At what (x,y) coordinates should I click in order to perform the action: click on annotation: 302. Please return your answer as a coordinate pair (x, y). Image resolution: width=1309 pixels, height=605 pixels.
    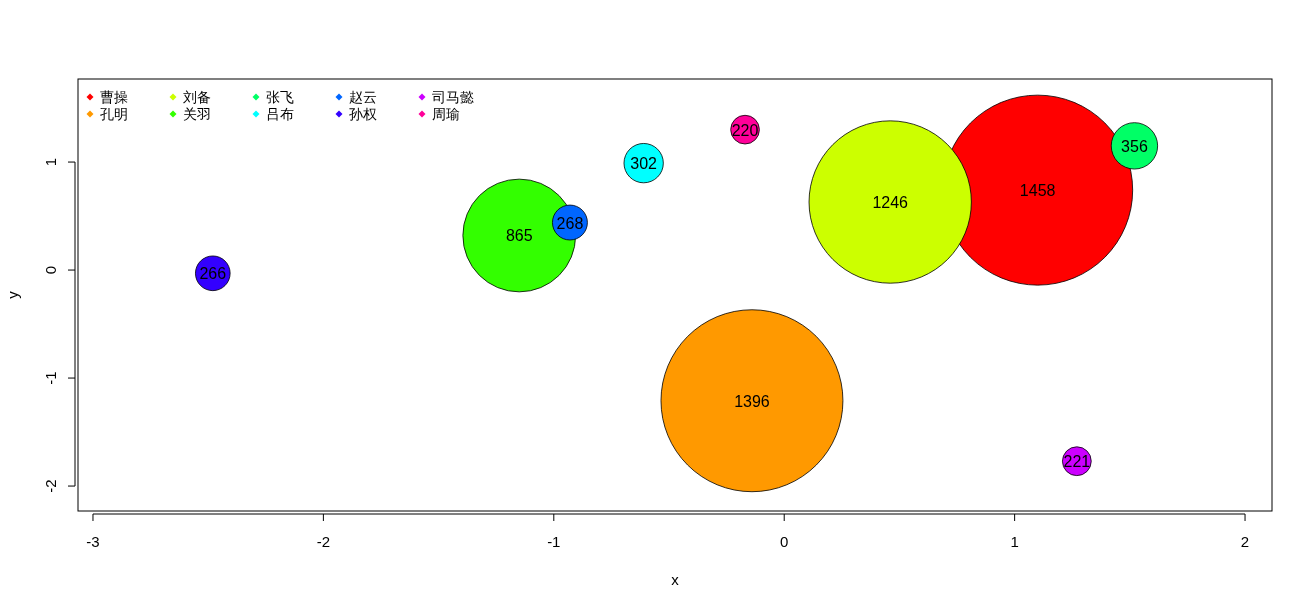
    Looking at the image, I should click on (644, 164).